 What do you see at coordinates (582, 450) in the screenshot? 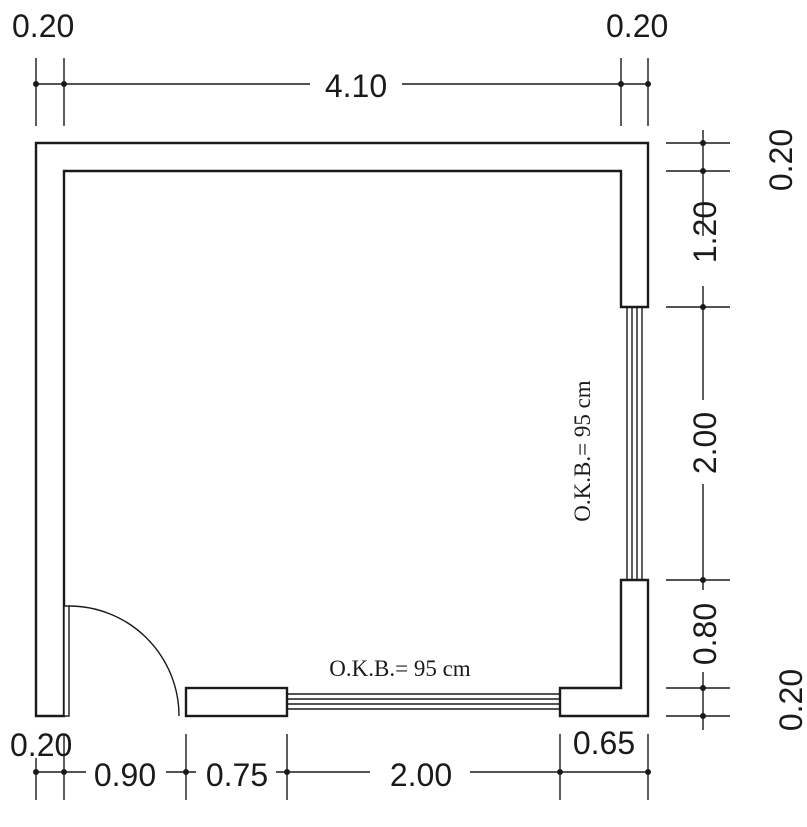
I see `window-note-right: O.K.B.= 95 cm` at bounding box center [582, 450].